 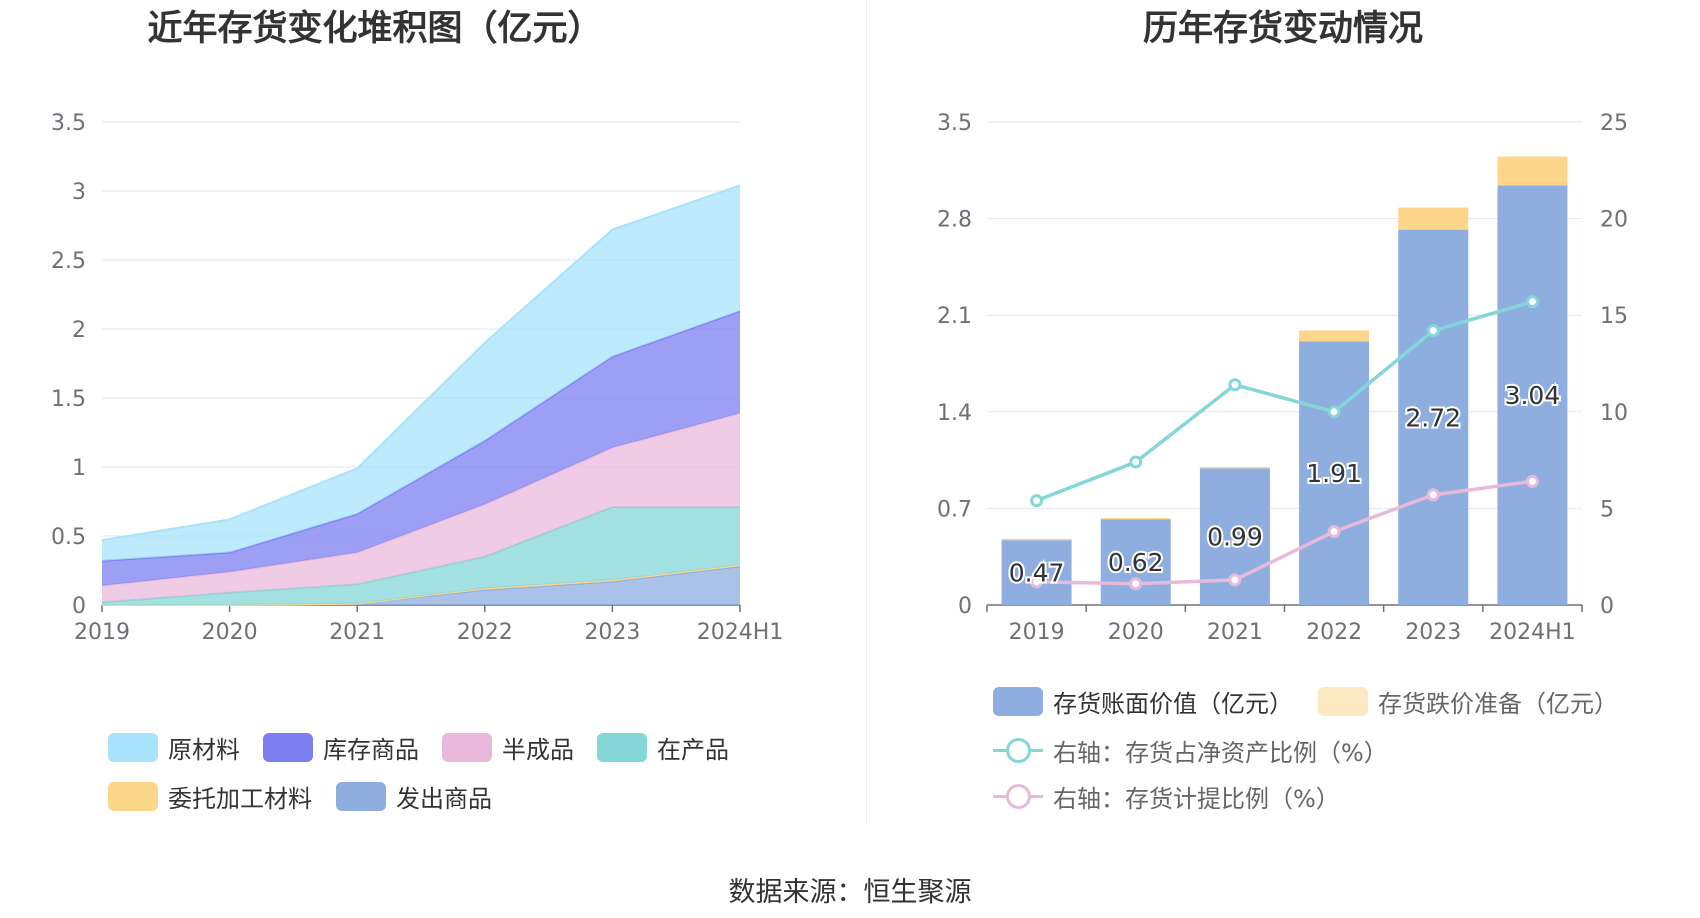 I want to click on bar-value-label: 3.04, so click(x=1533, y=395).